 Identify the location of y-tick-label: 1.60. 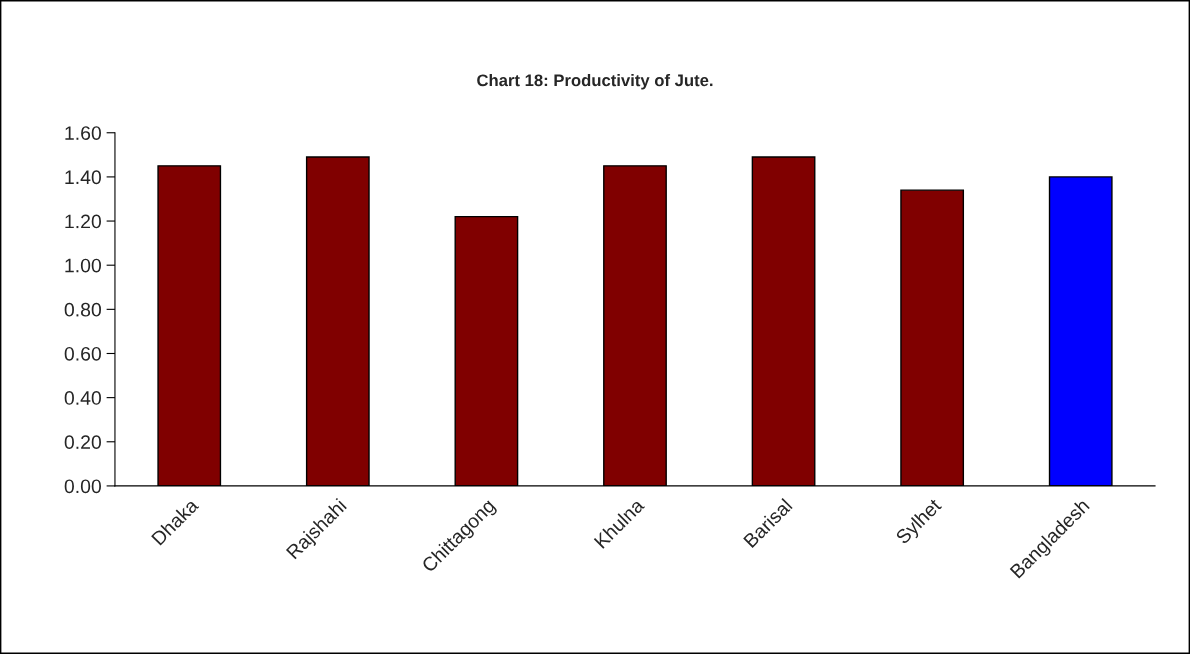
(83, 133).